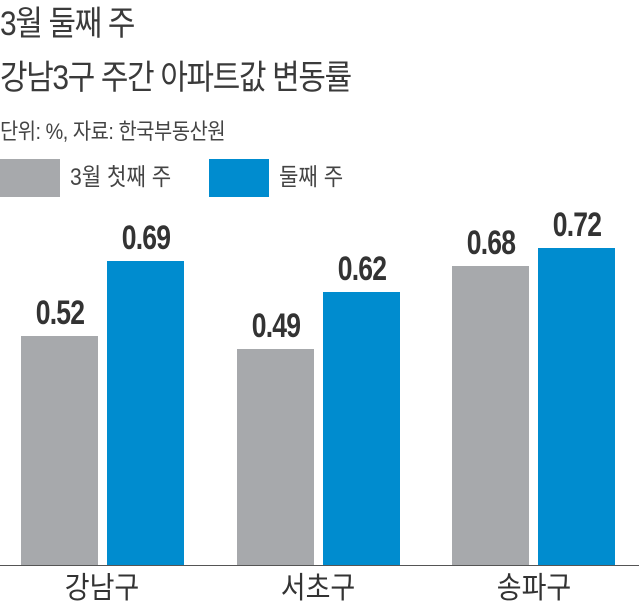  I want to click on value-label-seocho-series1: 0.62, so click(362, 269).